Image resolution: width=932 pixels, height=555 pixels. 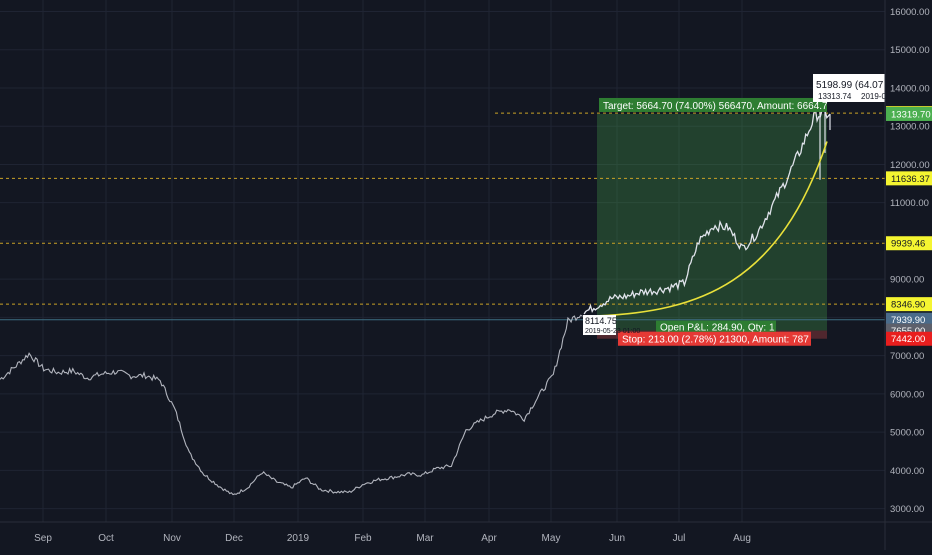 I want to click on stop-label: Stop: 213.00 (2.78%) 21300, Amount: 787, so click(x=715, y=340).